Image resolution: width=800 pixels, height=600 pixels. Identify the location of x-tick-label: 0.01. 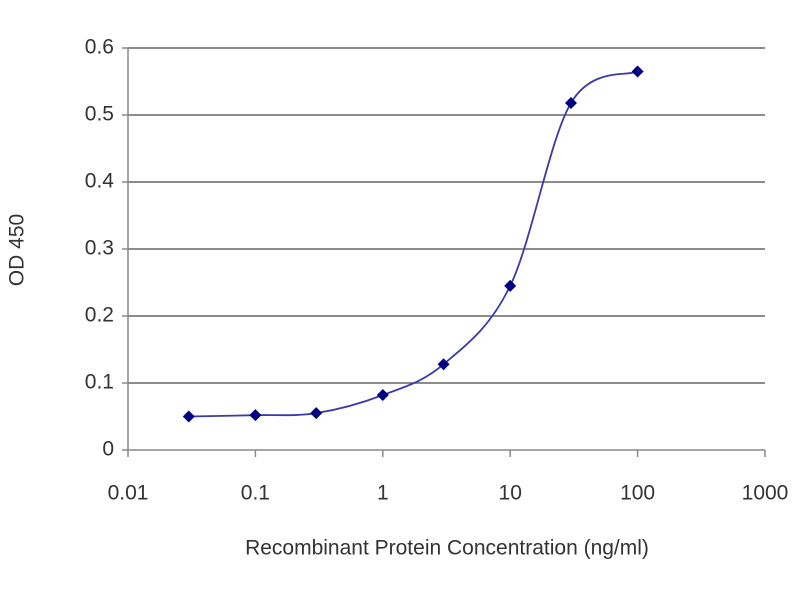
(128, 493).